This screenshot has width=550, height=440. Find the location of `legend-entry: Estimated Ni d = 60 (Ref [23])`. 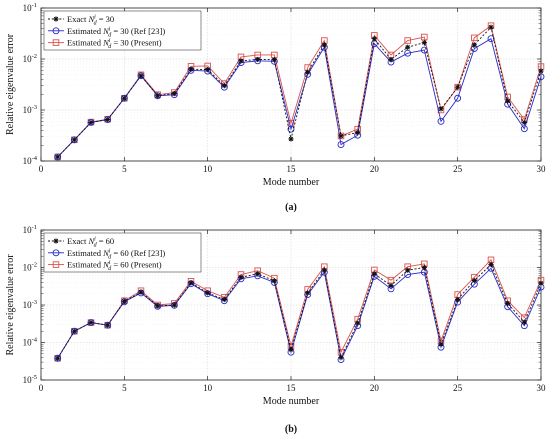

legend-entry: Estimated Ni d = 60 (Ref [23]) is located at coordinates (116, 254).